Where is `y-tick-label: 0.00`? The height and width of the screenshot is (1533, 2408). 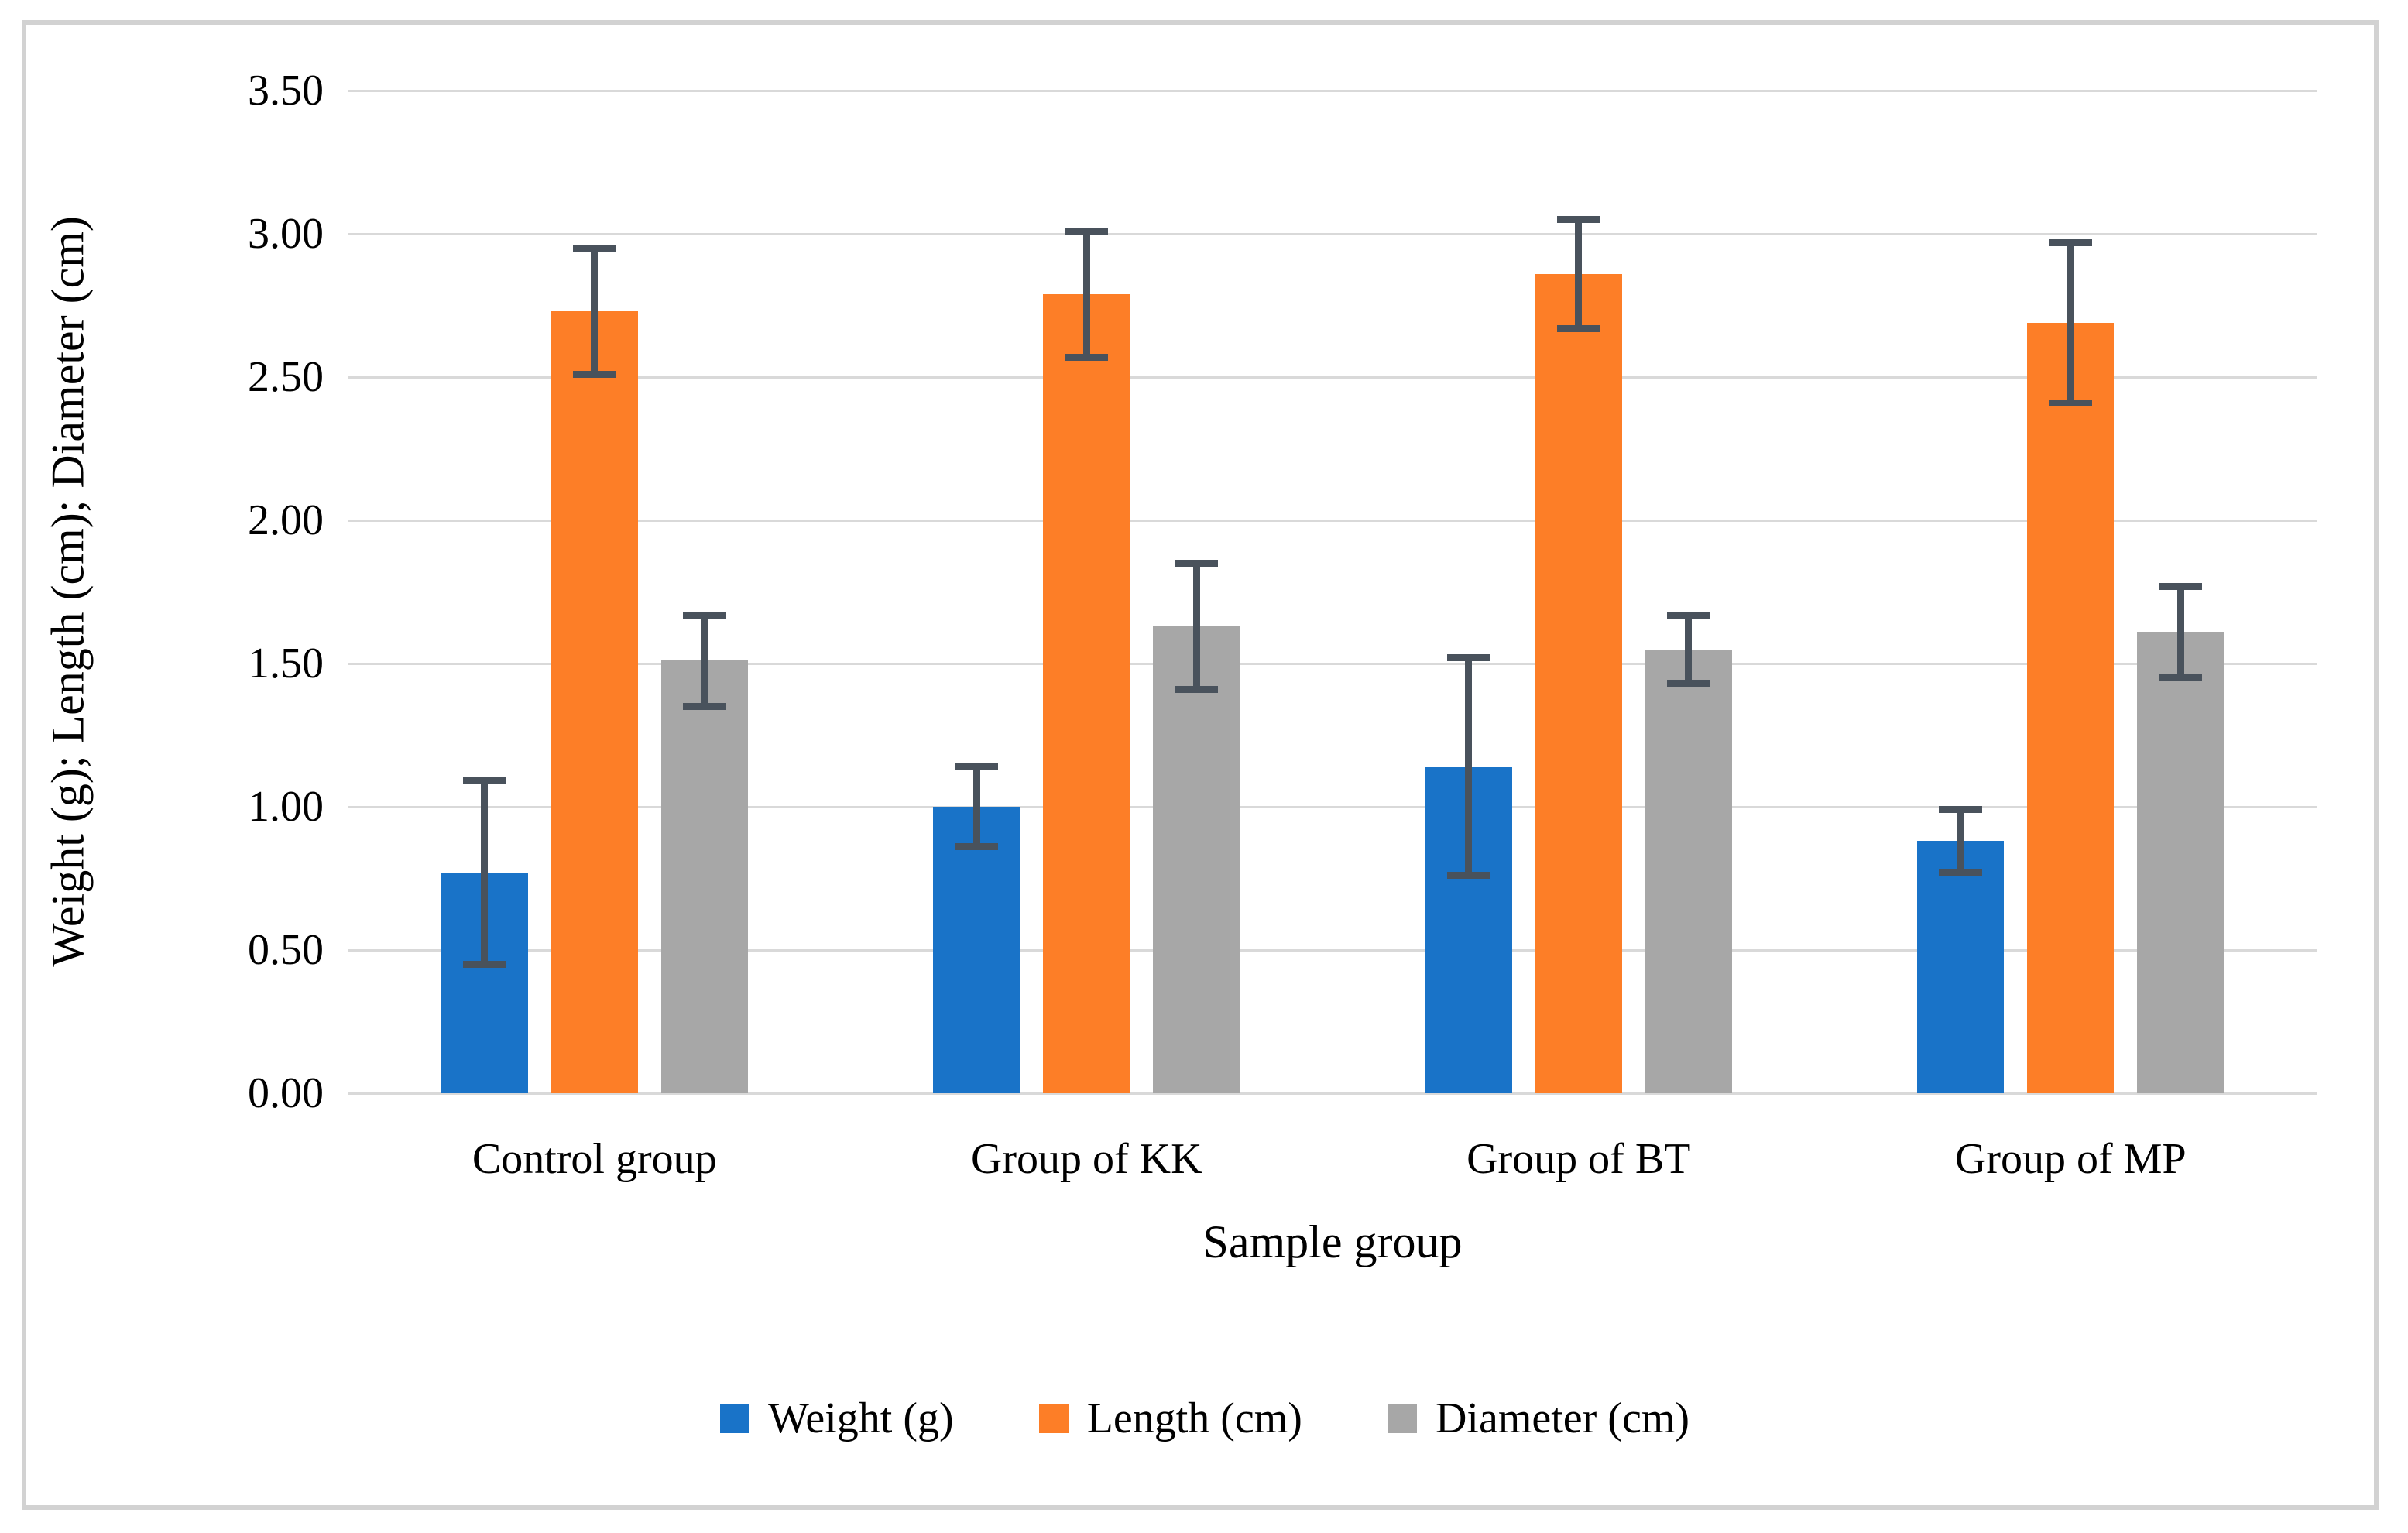 y-tick-label: 0.00 is located at coordinates (286, 1093).